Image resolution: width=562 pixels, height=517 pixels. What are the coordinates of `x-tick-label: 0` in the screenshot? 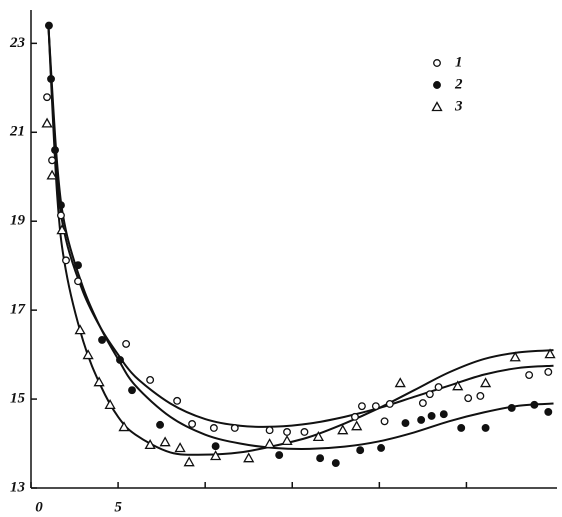 It's located at (39, 507).